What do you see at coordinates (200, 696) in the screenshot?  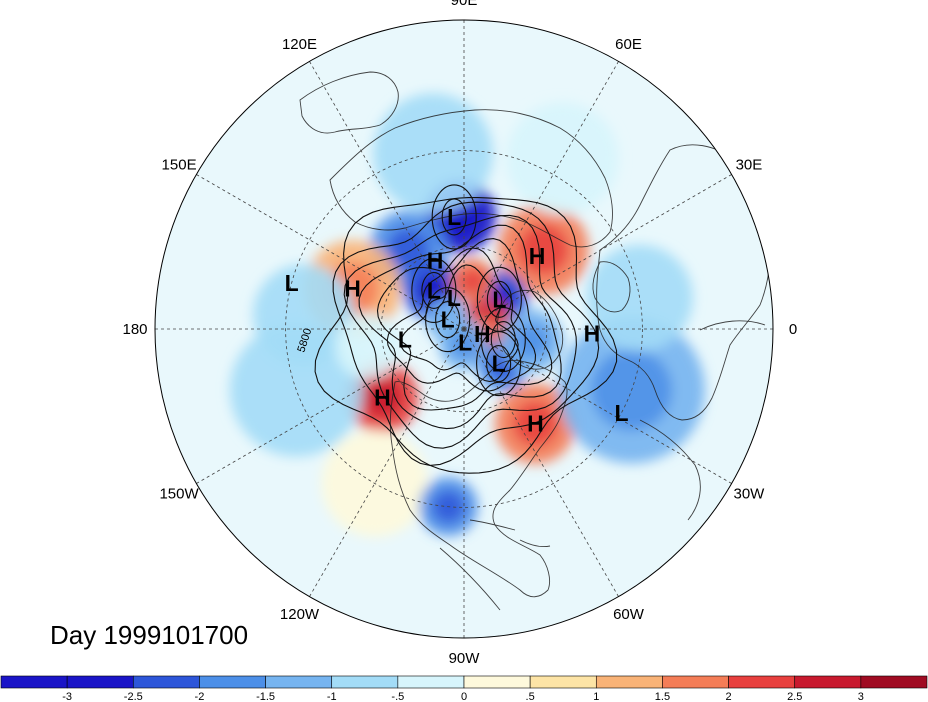 I see `colorbar-tick-2: -2` at bounding box center [200, 696].